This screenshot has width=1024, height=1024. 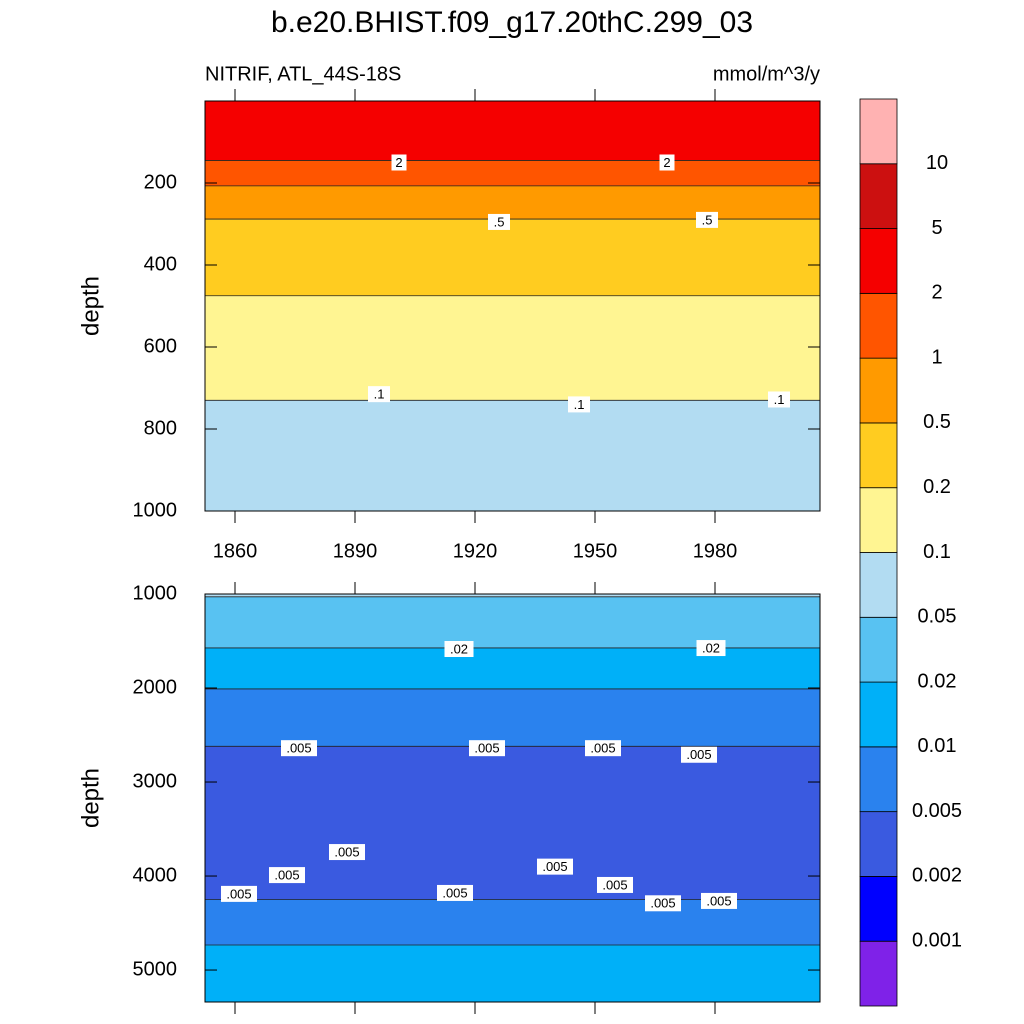 What do you see at coordinates (937, 163) in the screenshot?
I see `colorbar-label: 10` at bounding box center [937, 163].